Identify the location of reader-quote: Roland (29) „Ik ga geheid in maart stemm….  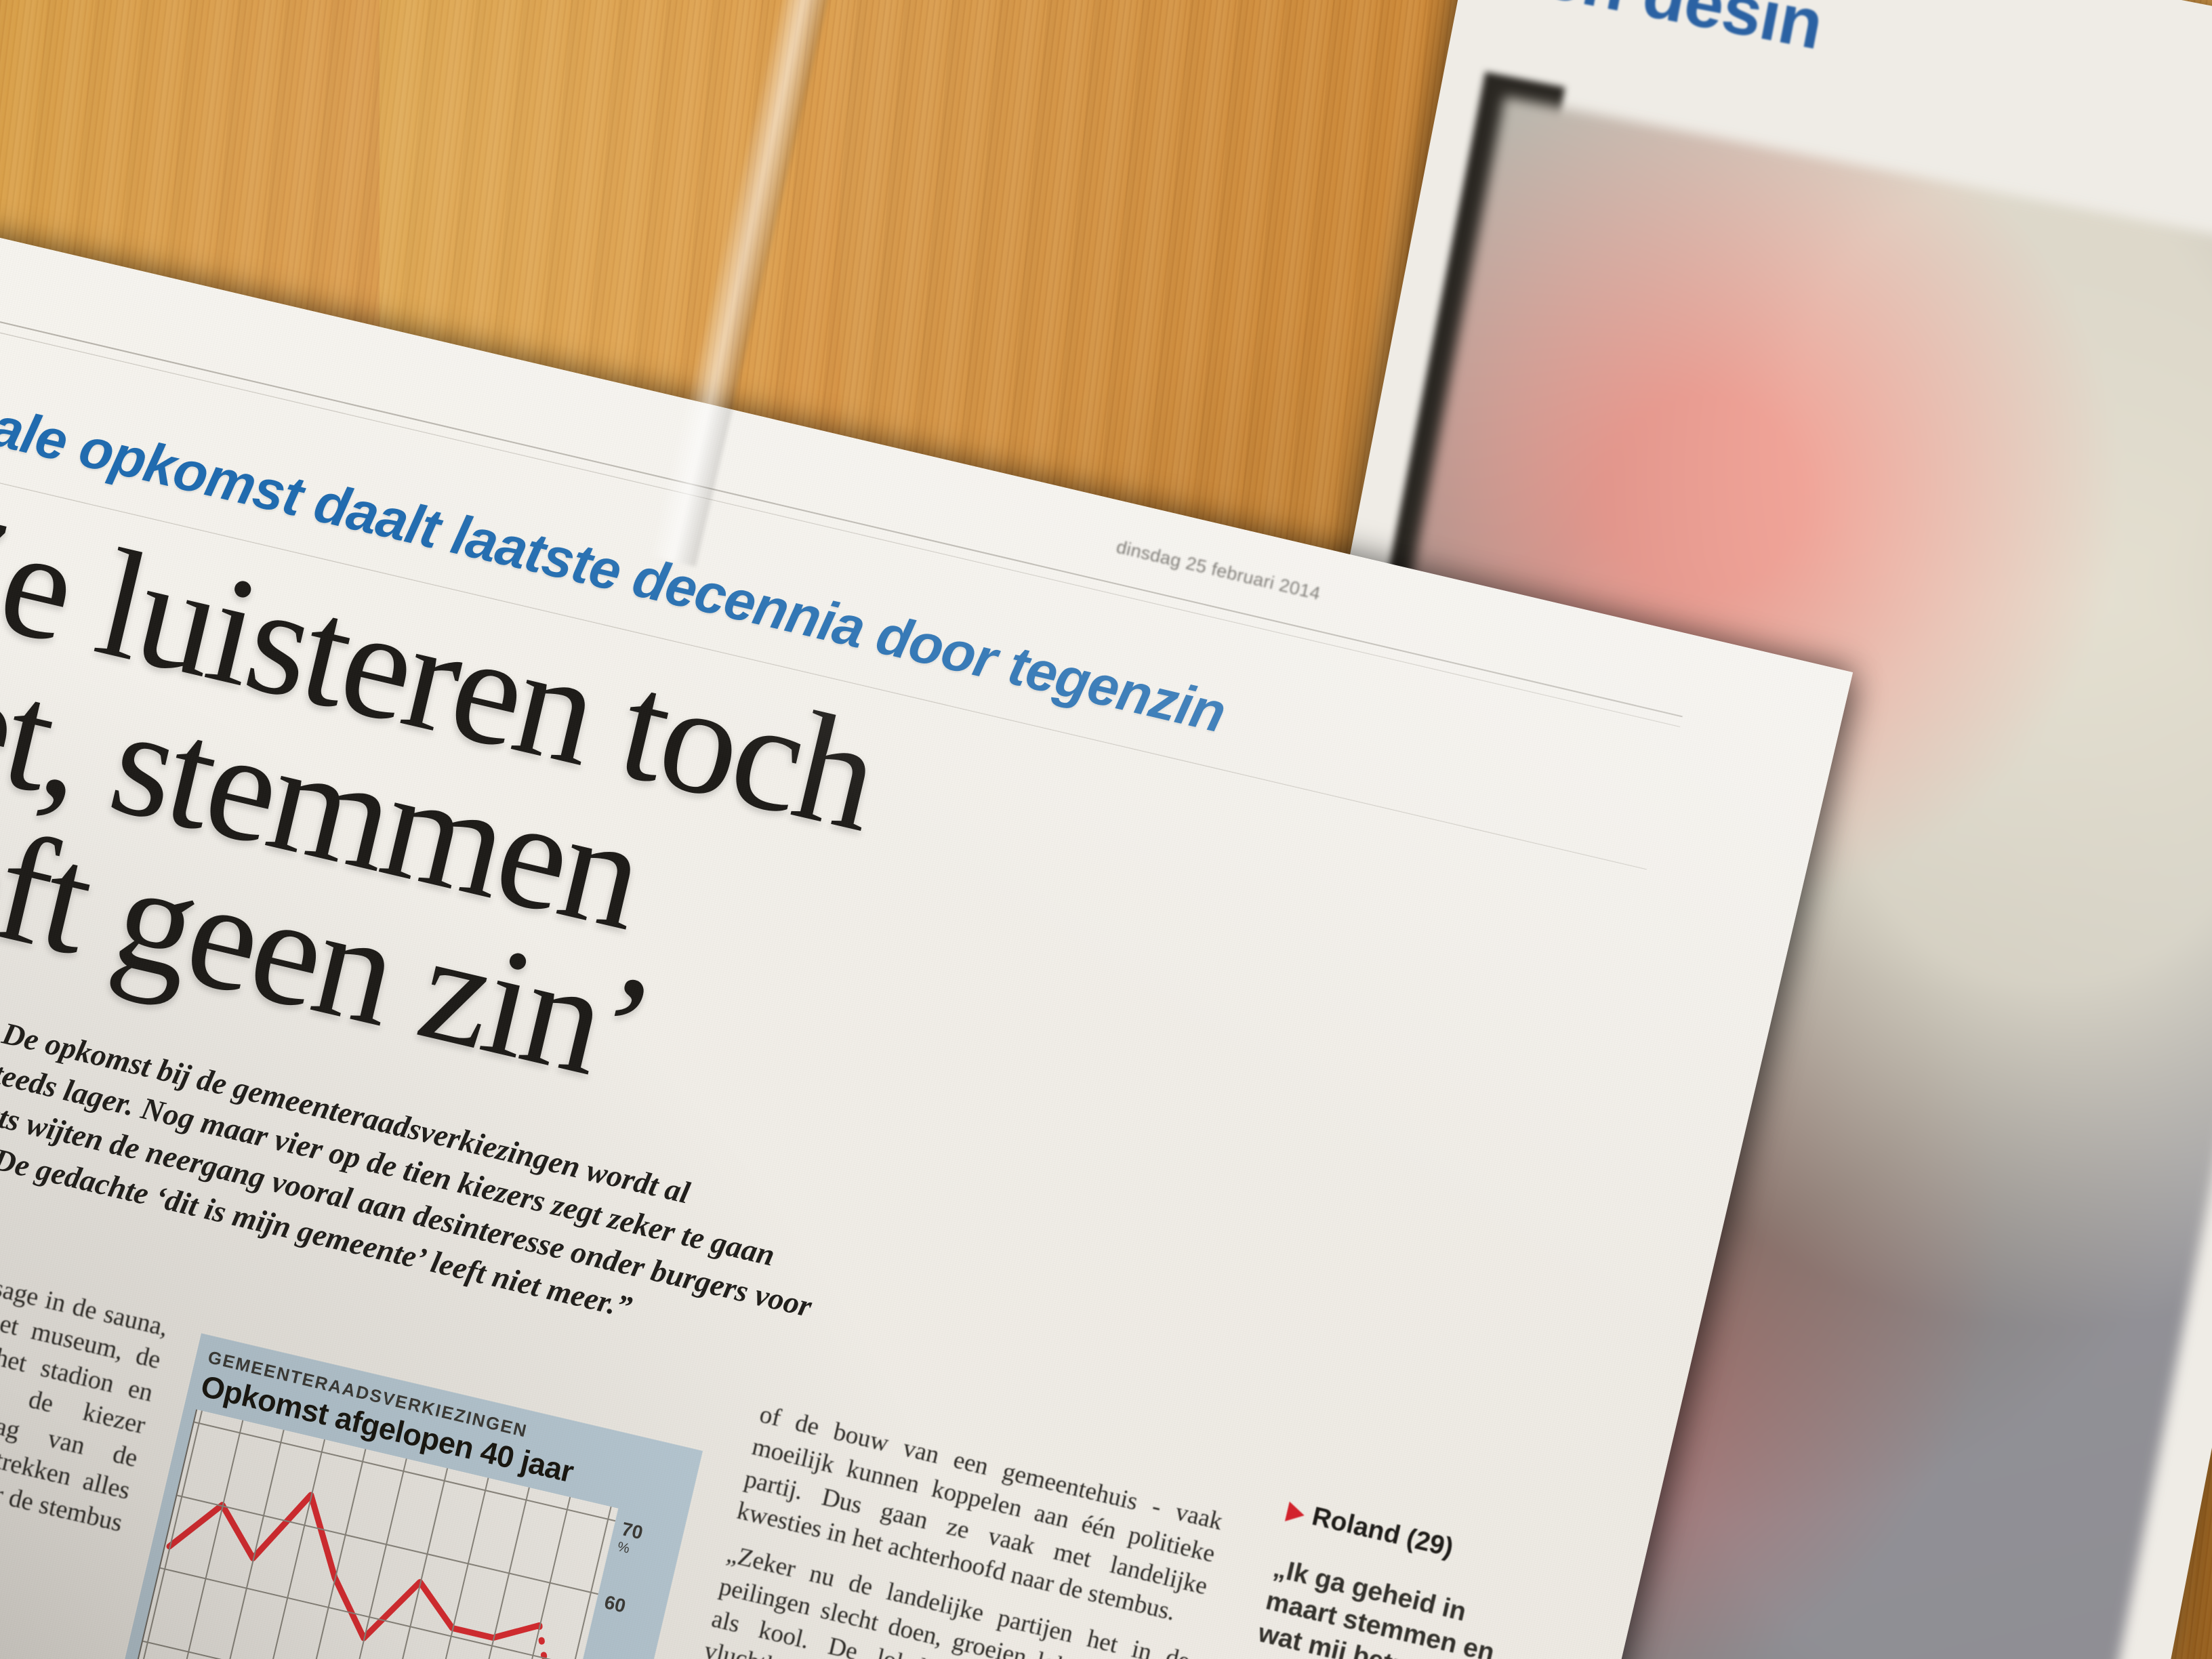
(1375, 1563).